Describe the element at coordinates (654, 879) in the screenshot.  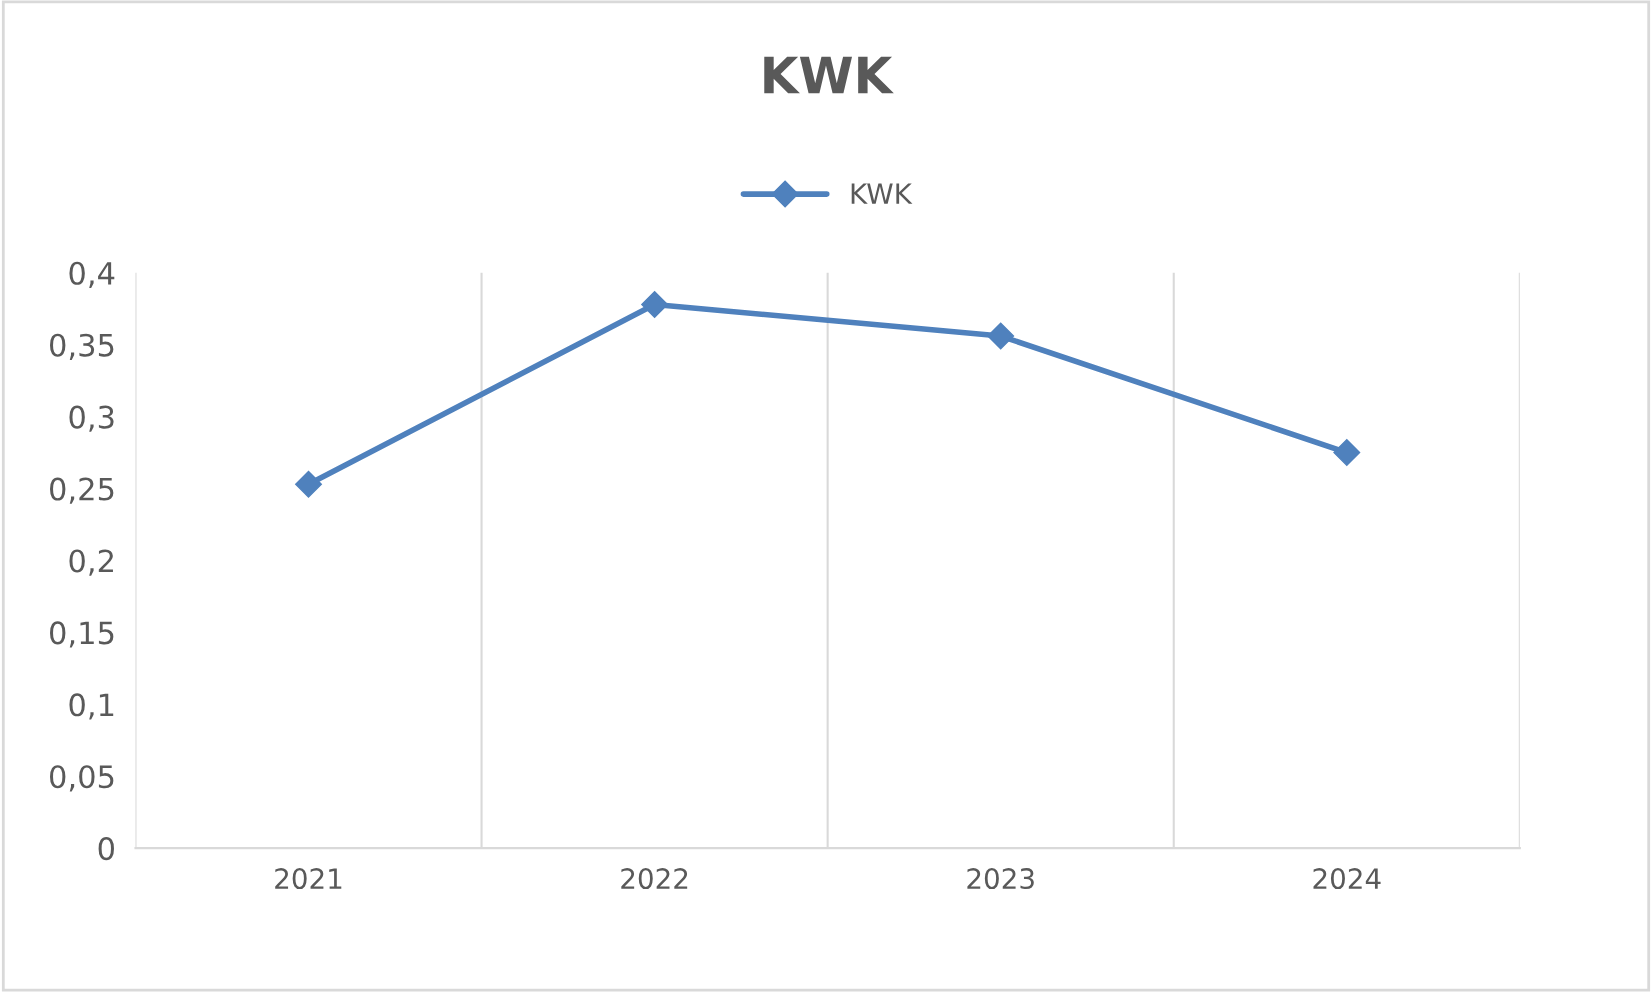
I see `x-tick-label: 2022` at that location.